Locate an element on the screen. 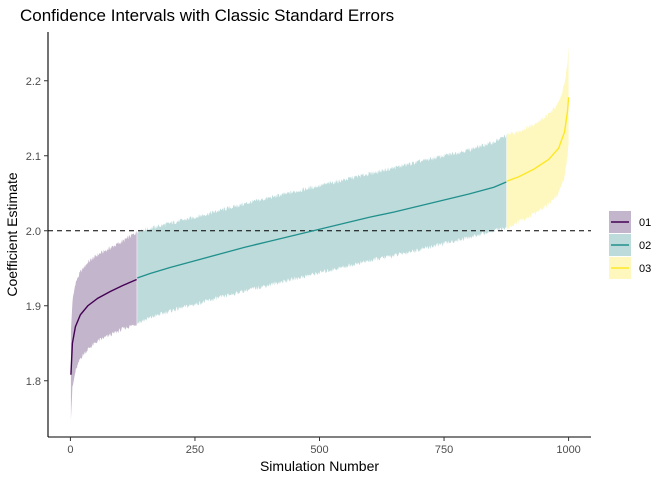  legend-label: 01 is located at coordinates (645, 223).